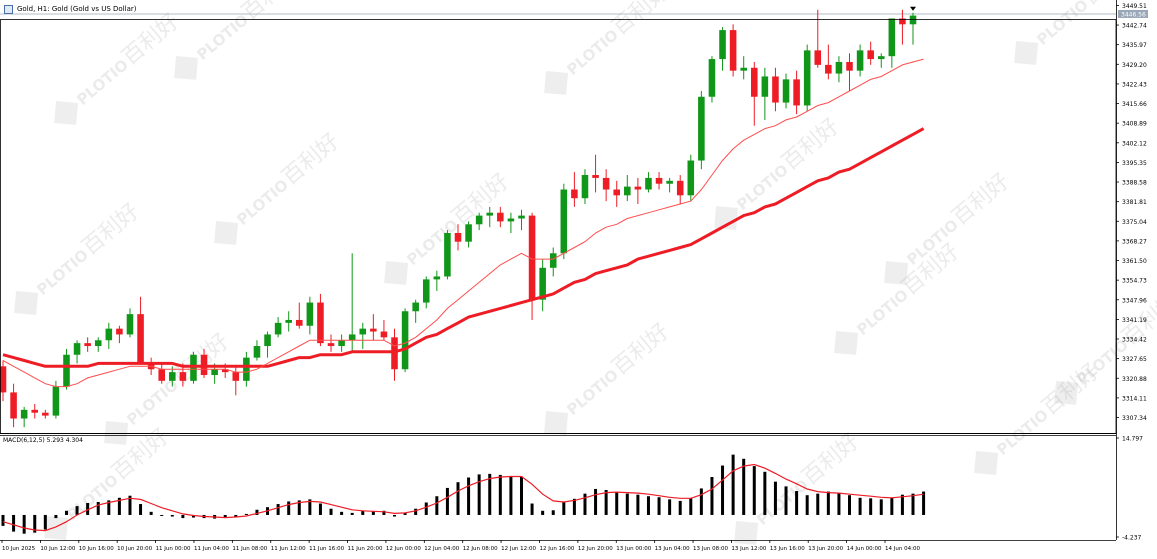 This screenshot has width=1157, height=559. I want to click on watermark-brand: PLOTIO, so click(262, 202).